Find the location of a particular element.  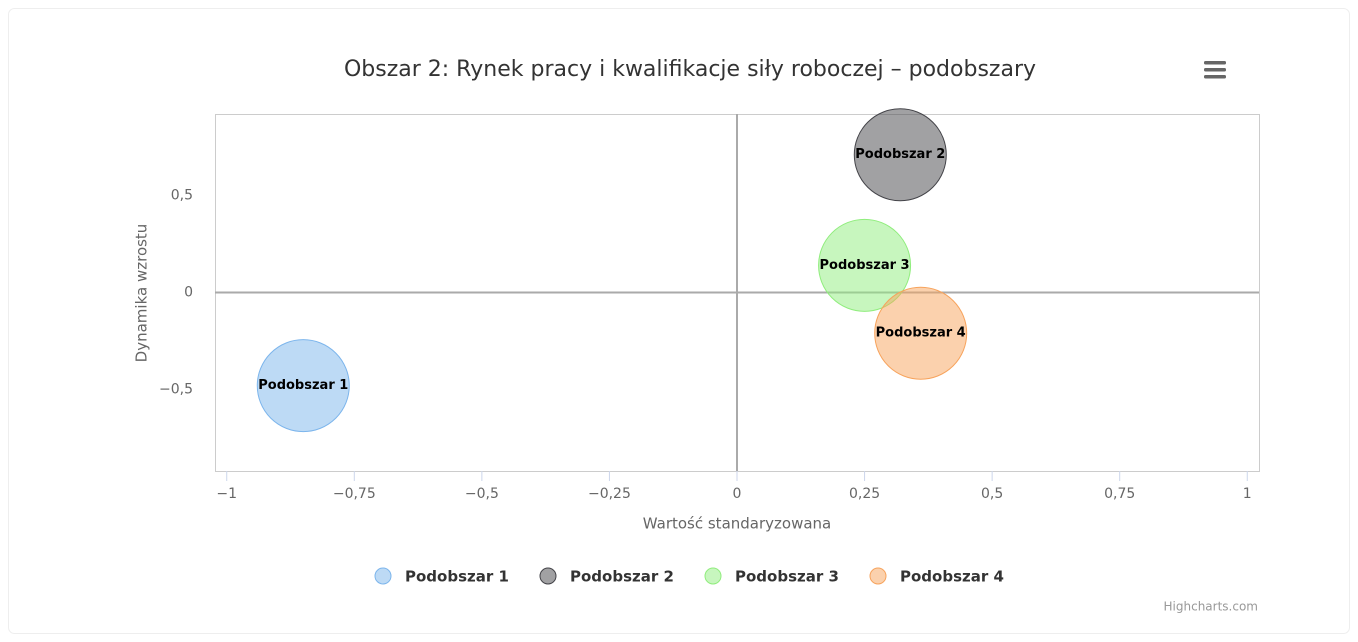

data-label: Podobszar 1 is located at coordinates (303, 385).